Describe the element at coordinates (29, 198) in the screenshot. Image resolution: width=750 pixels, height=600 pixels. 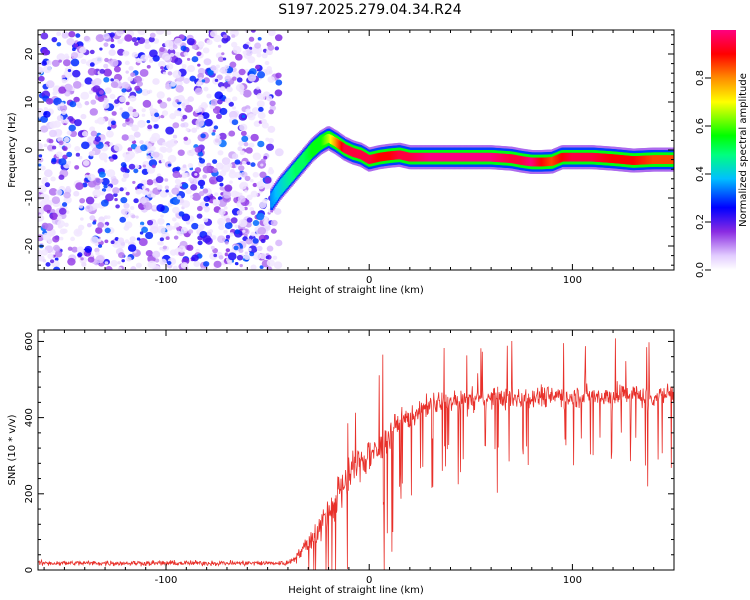
I see `y-tick-label: -10` at that location.